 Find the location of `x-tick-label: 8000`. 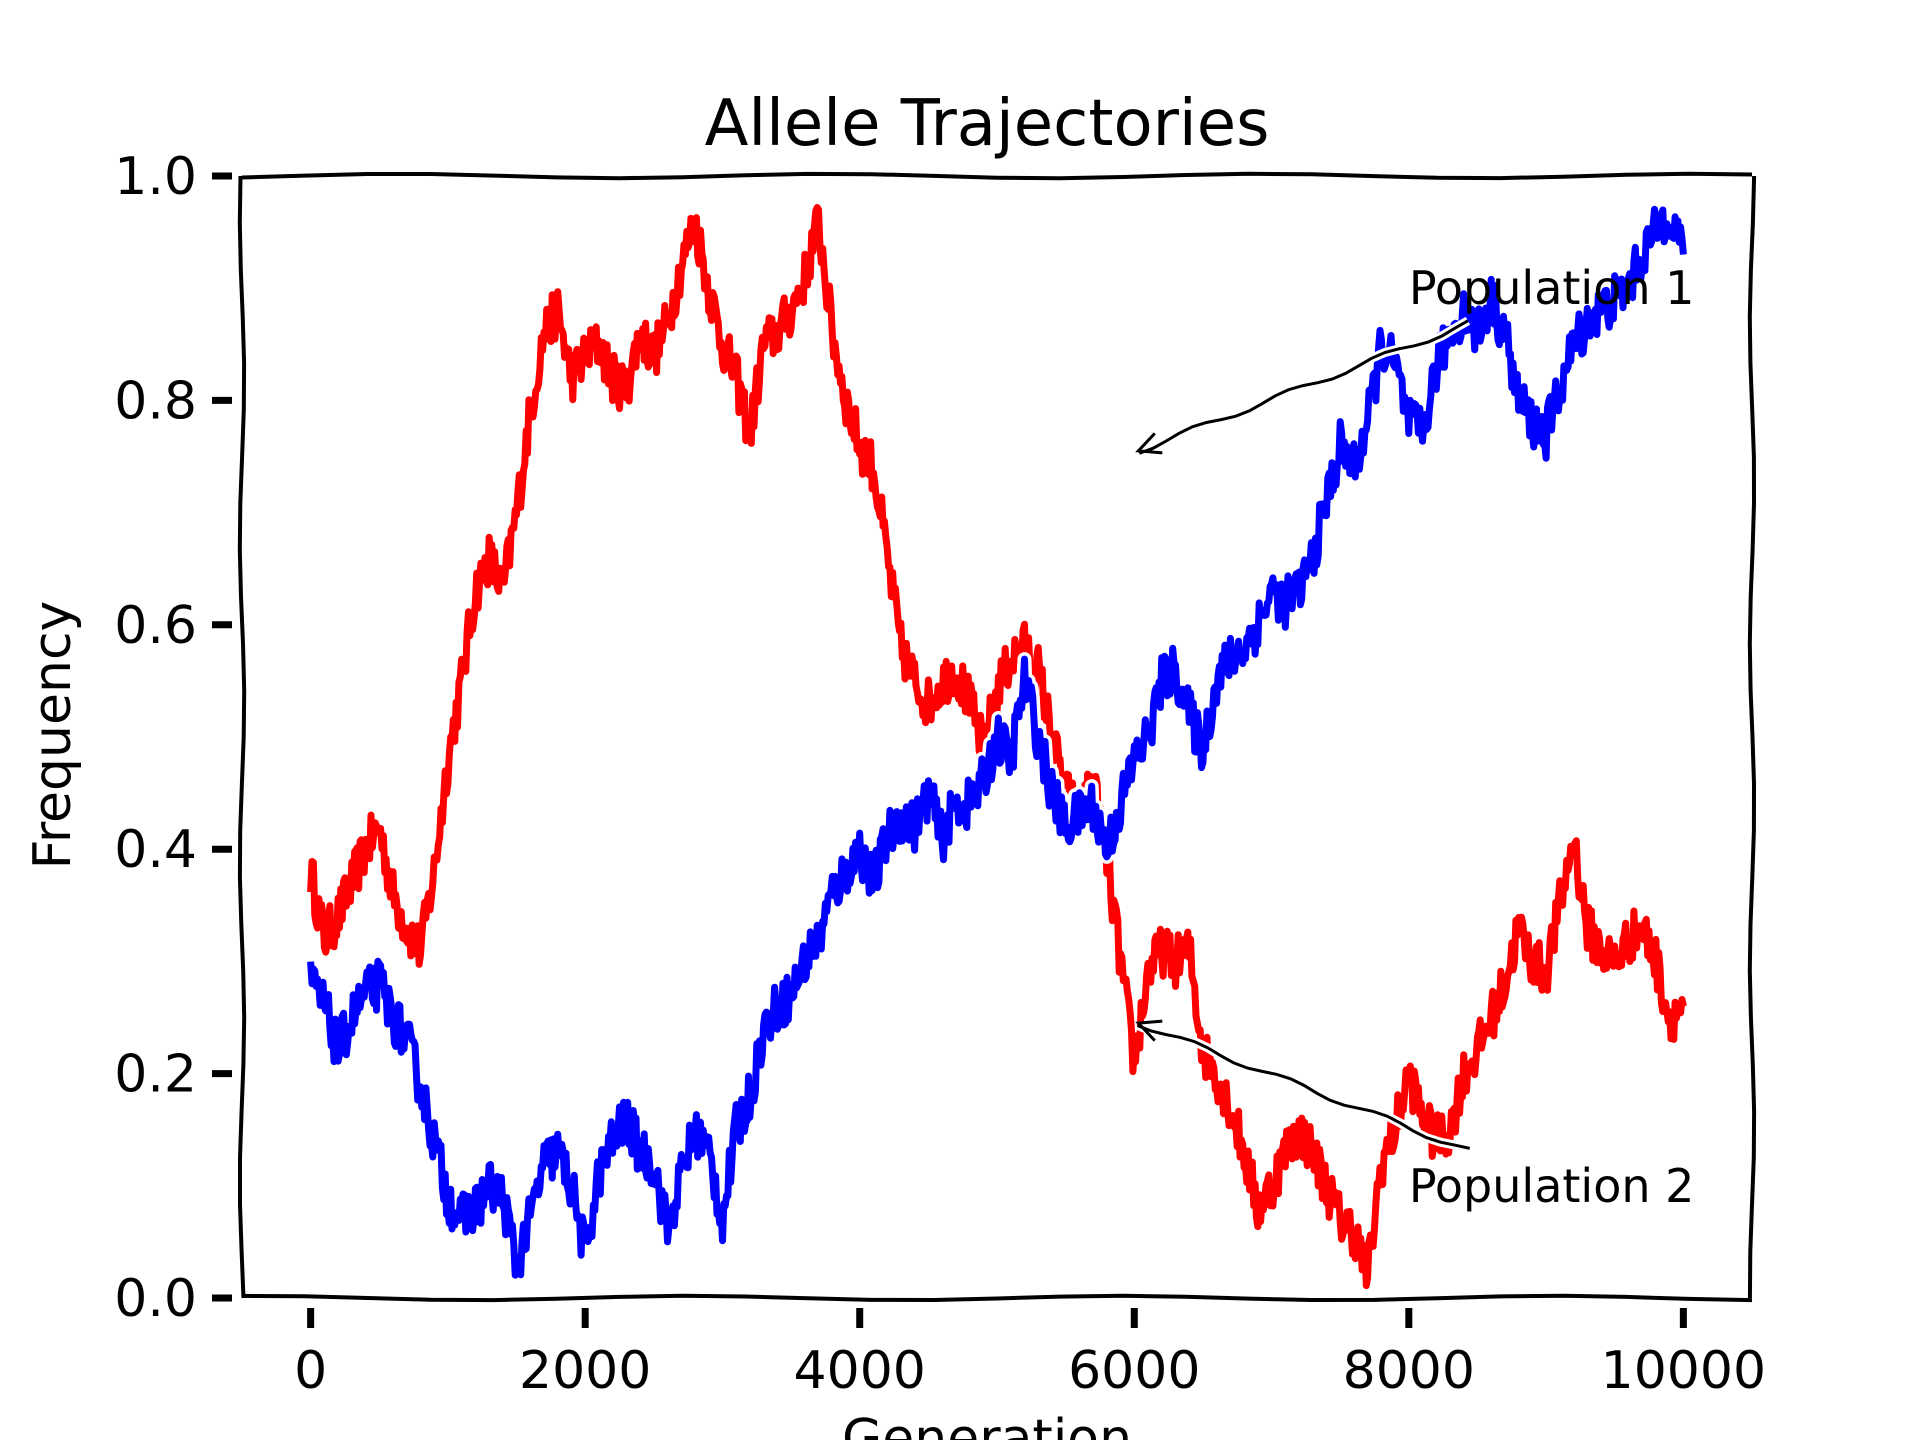

x-tick-label: 8000 is located at coordinates (1409, 1371).